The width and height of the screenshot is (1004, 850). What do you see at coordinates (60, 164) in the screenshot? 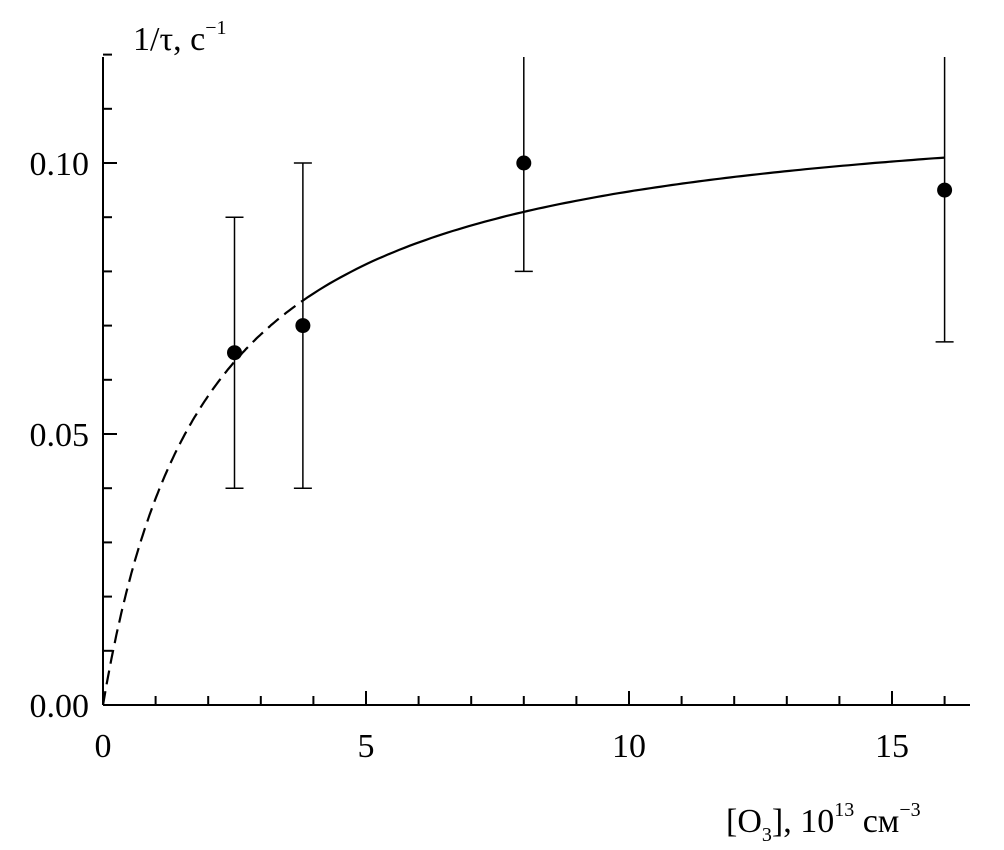
I see `y-tick-label: 0.10` at bounding box center [60, 164].